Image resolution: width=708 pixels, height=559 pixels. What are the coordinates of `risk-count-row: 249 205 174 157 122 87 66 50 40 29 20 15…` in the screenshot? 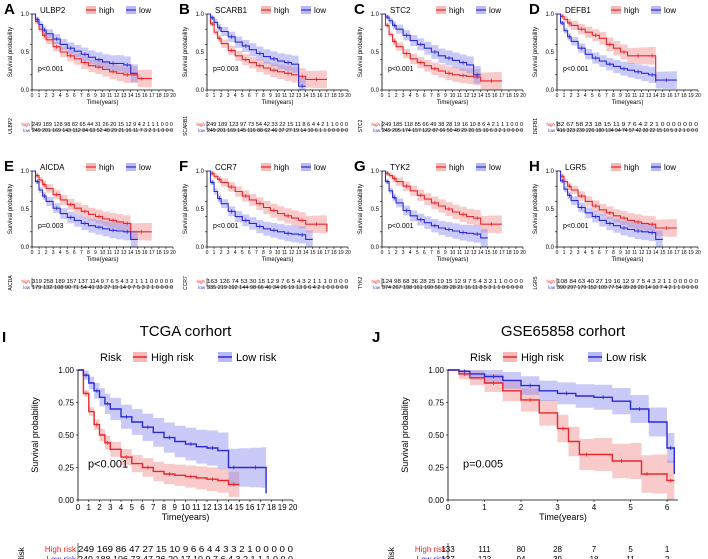 It's located at (452, 131).